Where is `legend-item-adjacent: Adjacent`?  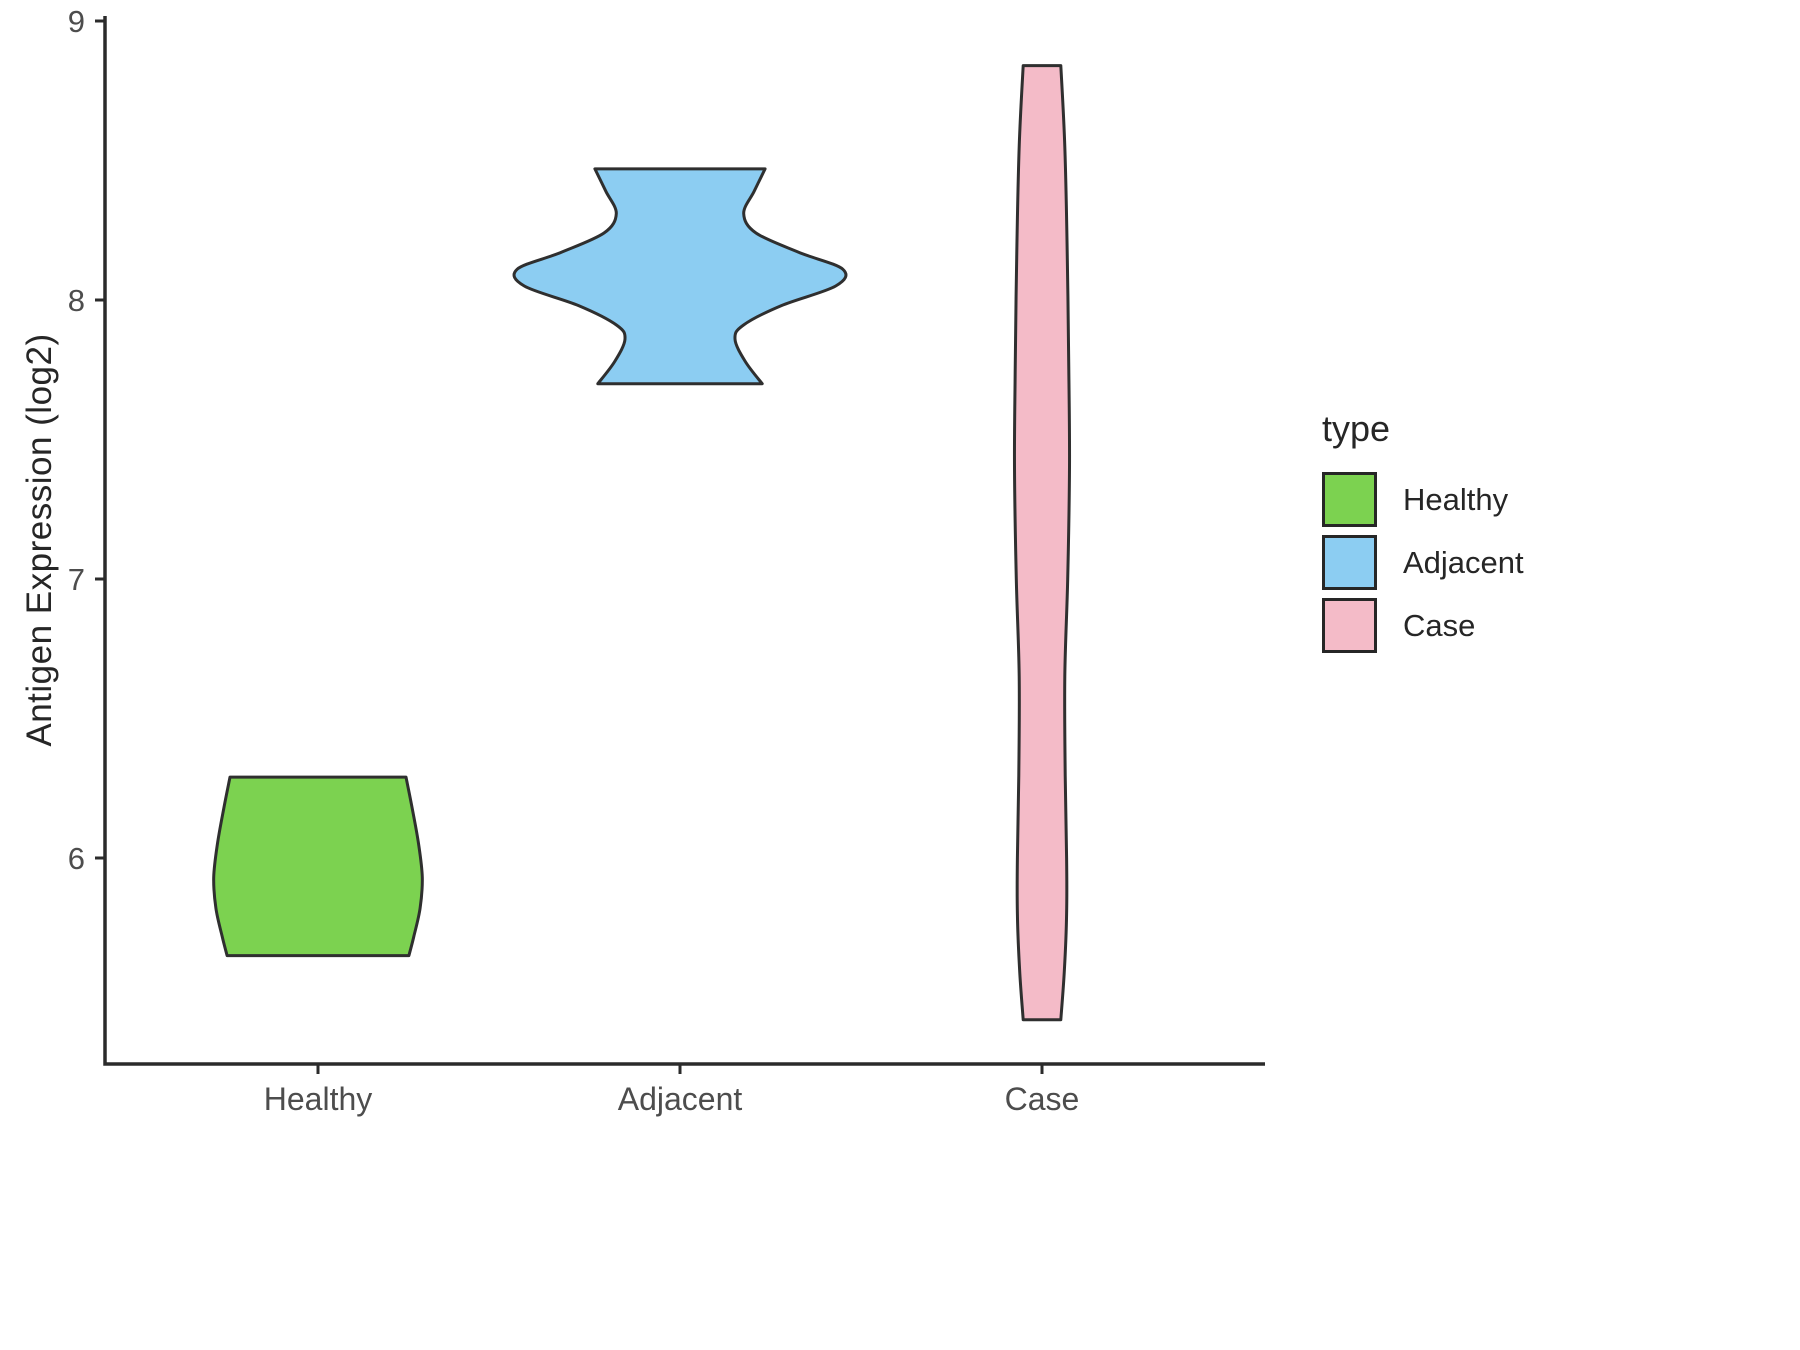 legend-item-adjacent: Adjacent is located at coordinates (1423, 562).